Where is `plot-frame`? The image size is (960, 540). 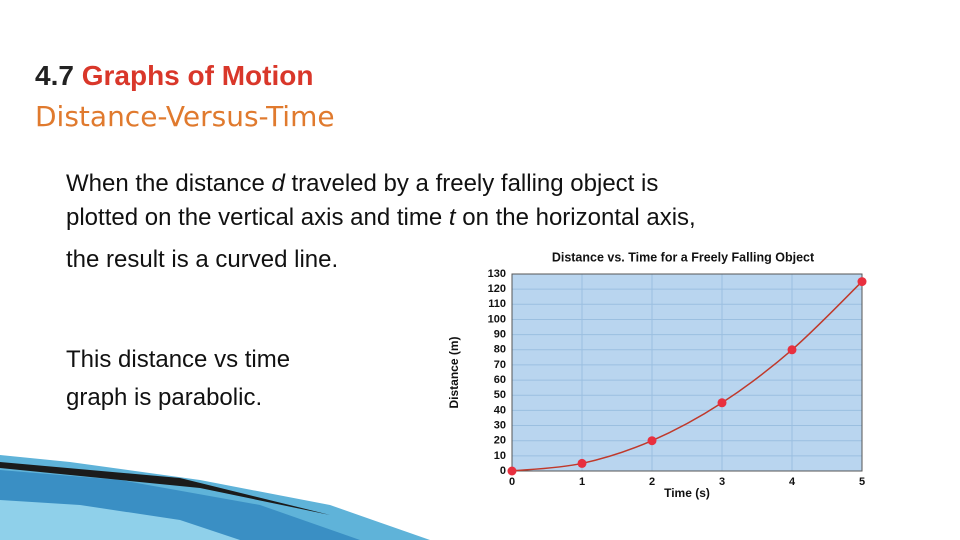 plot-frame is located at coordinates (687, 372).